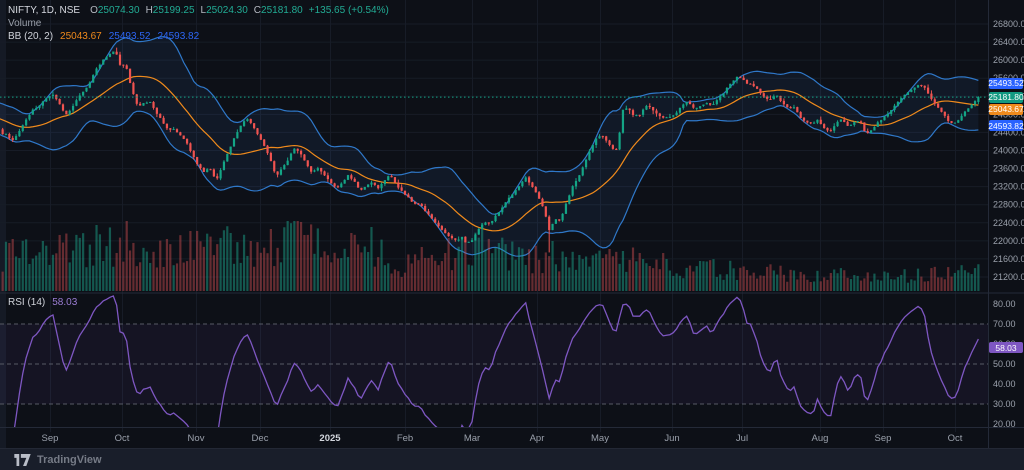 Image resolution: width=1024 pixels, height=470 pixels. What do you see at coordinates (129, 36) in the screenshot?
I see `bb-upper-value: 25493.52` at bounding box center [129, 36].